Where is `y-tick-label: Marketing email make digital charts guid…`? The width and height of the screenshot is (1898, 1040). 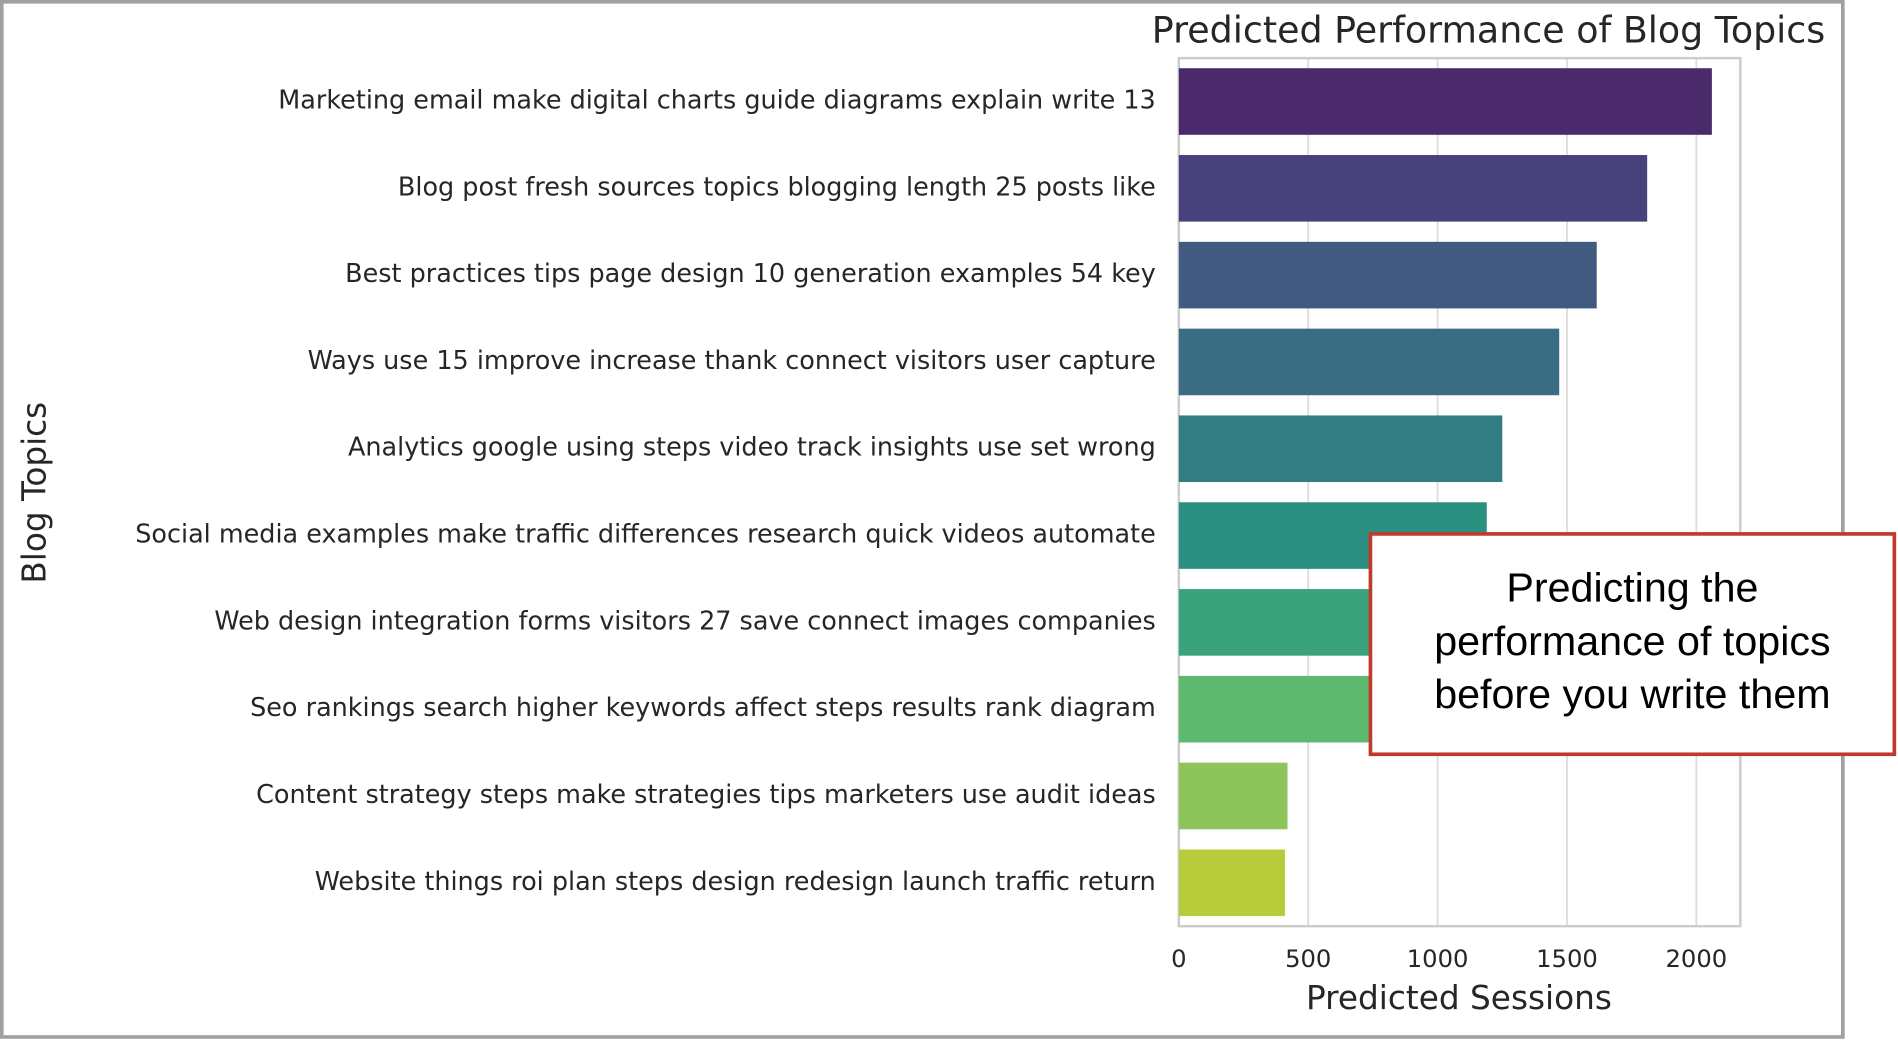
y-tick-label: Marketing email make digital charts guid… is located at coordinates (716, 100).